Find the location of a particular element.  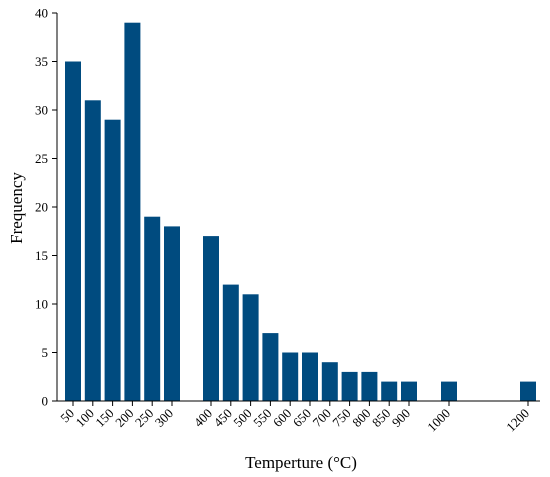

y-tick-label: 40 is located at coordinates (41, 13).